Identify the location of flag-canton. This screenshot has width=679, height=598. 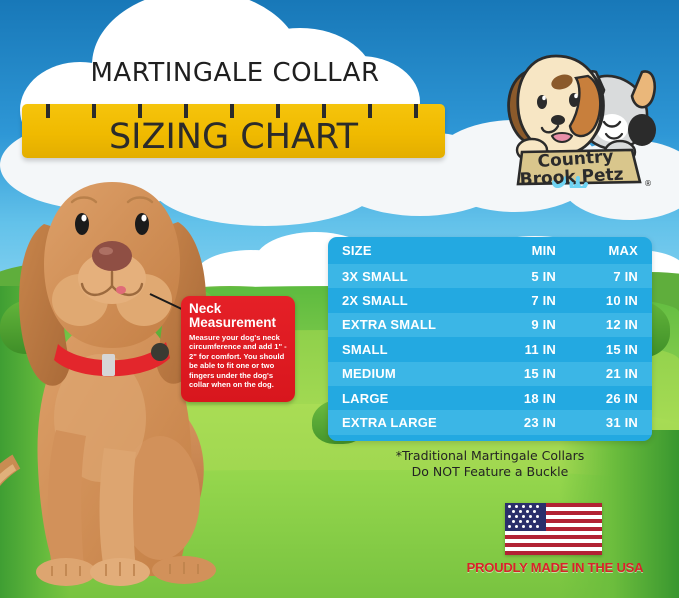
(525, 517).